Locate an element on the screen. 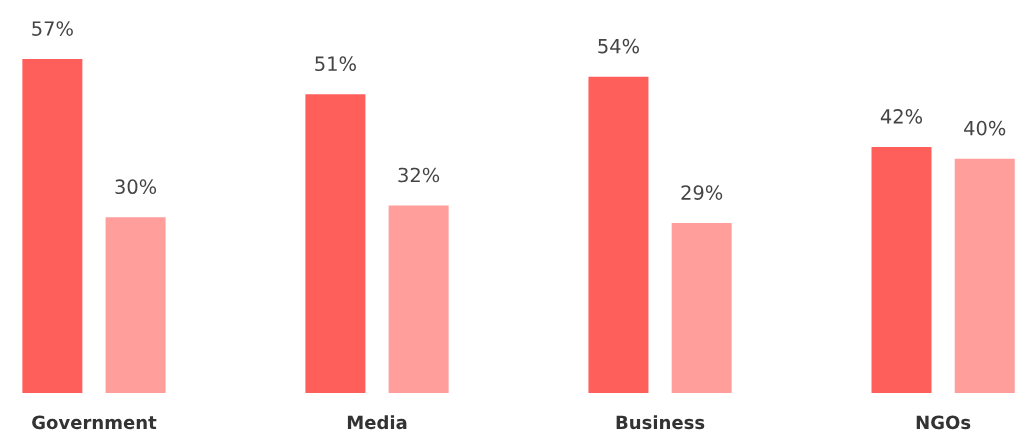 This screenshot has width=1030, height=440. data-label: 29% is located at coordinates (702, 192).